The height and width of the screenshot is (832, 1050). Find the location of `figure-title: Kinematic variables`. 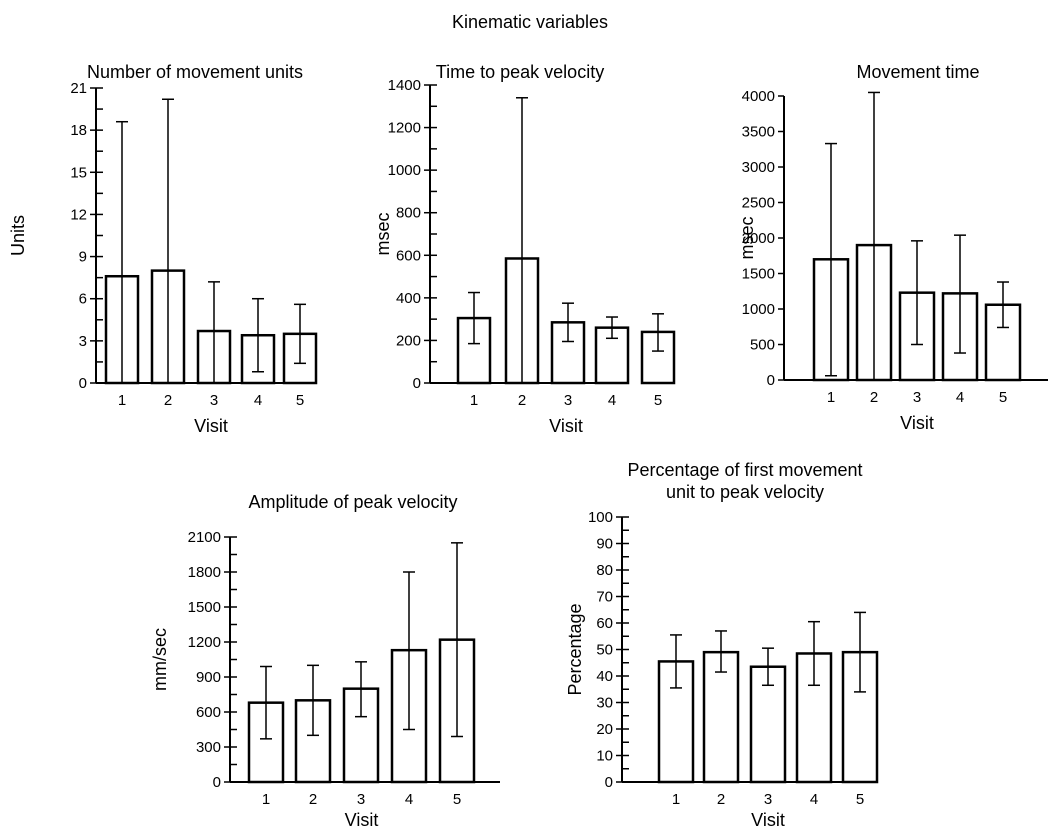

figure-title: Kinematic variables is located at coordinates (530, 22).